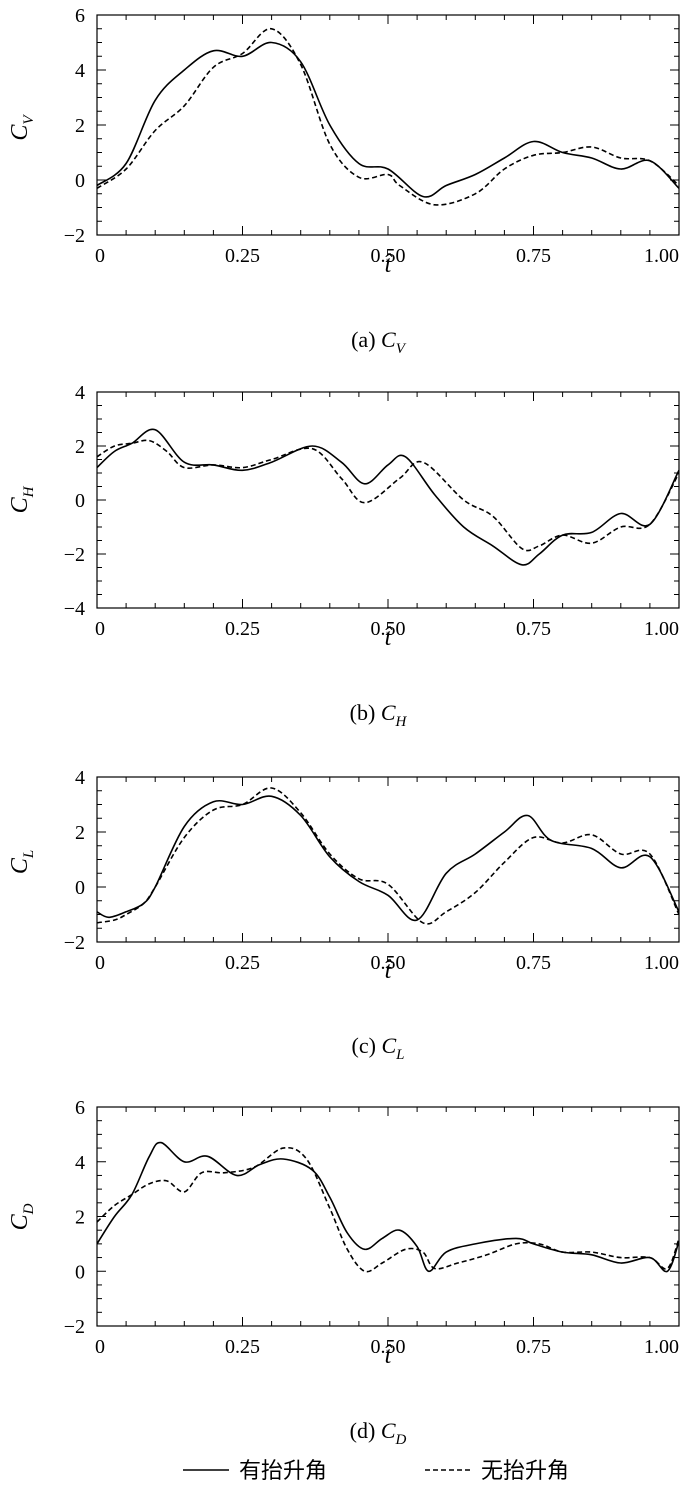  I want to click on y-axis-title: CL, so click(22, 862).